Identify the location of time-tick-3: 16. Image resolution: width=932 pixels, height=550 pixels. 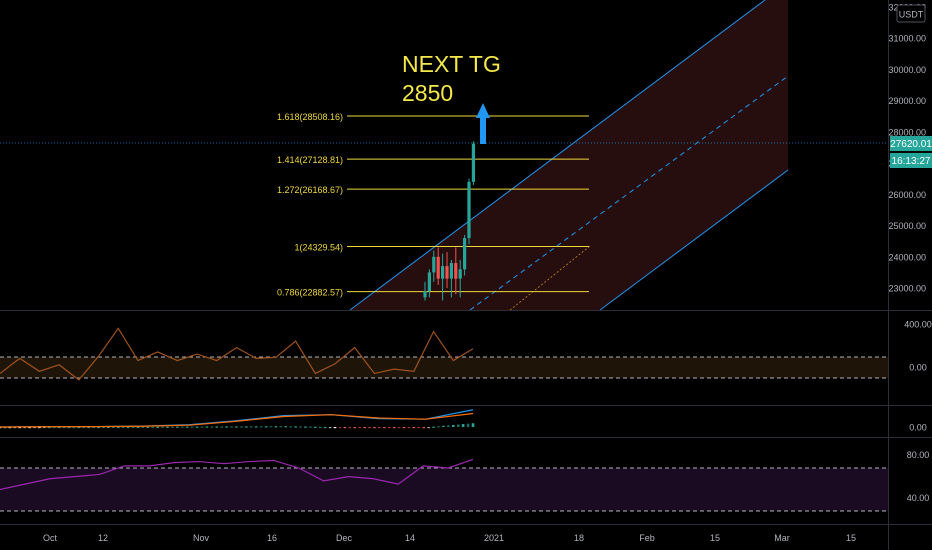
(272, 538).